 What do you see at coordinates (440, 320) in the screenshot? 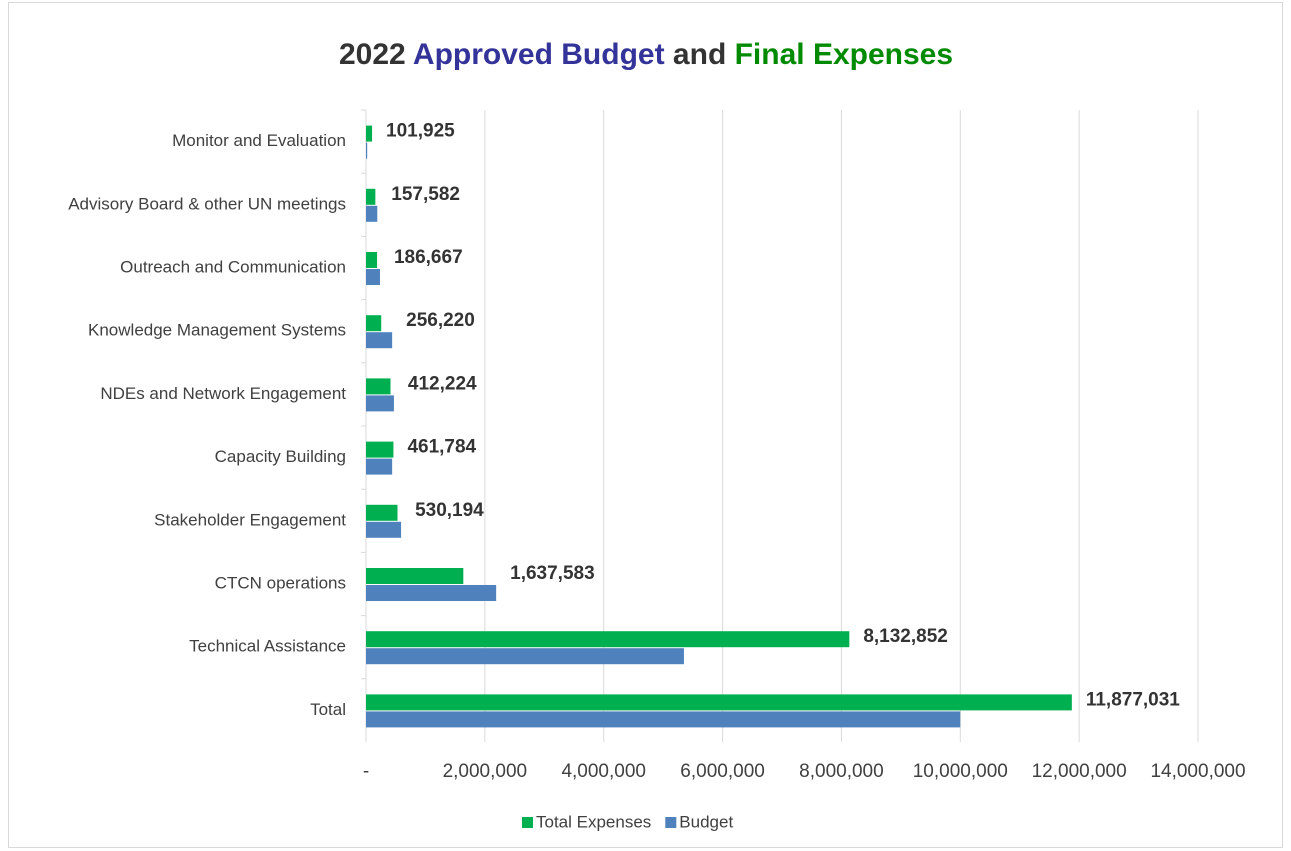
I see `data-label: 256,220` at bounding box center [440, 320].